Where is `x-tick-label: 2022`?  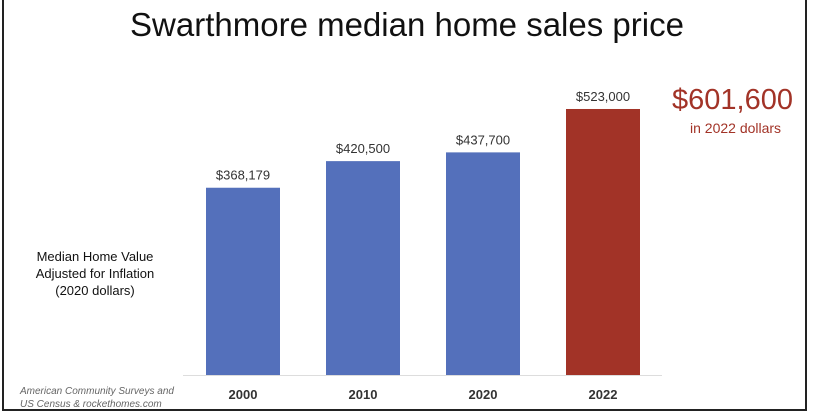
x-tick-label: 2022 is located at coordinates (603, 394).